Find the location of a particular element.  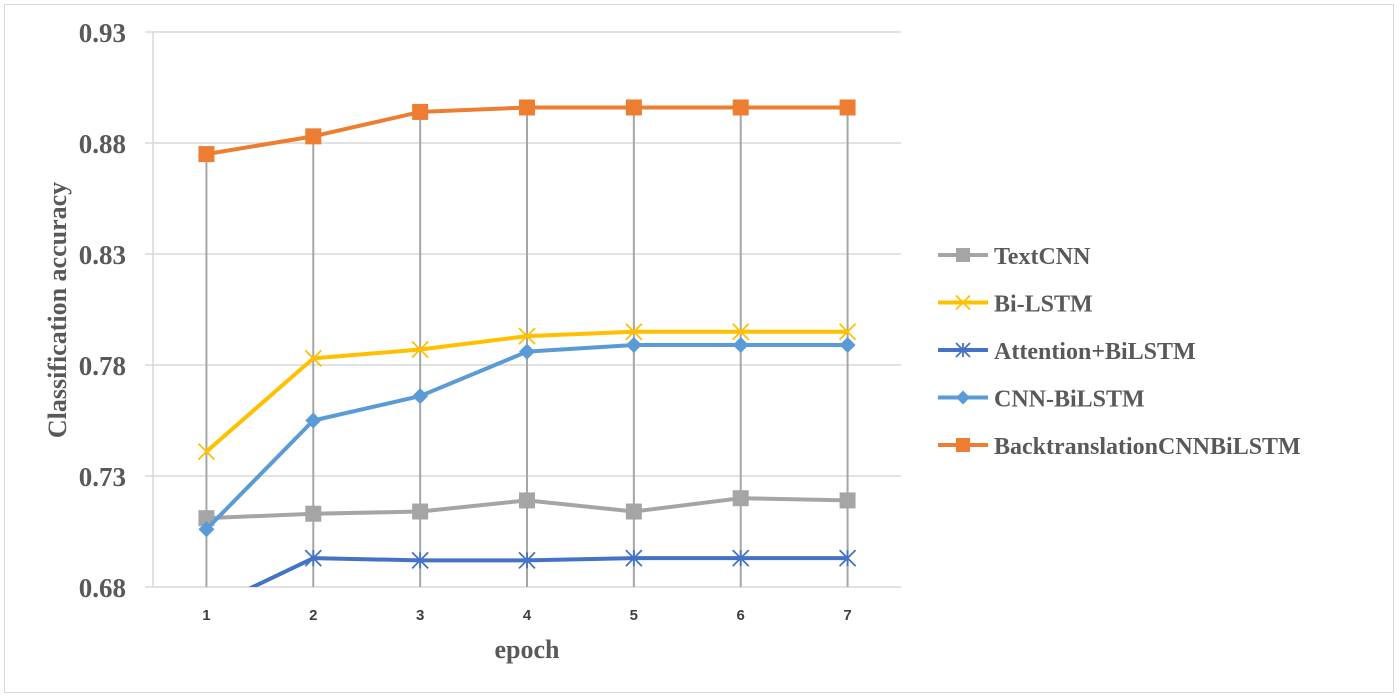

legend-item: Attention+BiLSTM is located at coordinates (1067, 352).